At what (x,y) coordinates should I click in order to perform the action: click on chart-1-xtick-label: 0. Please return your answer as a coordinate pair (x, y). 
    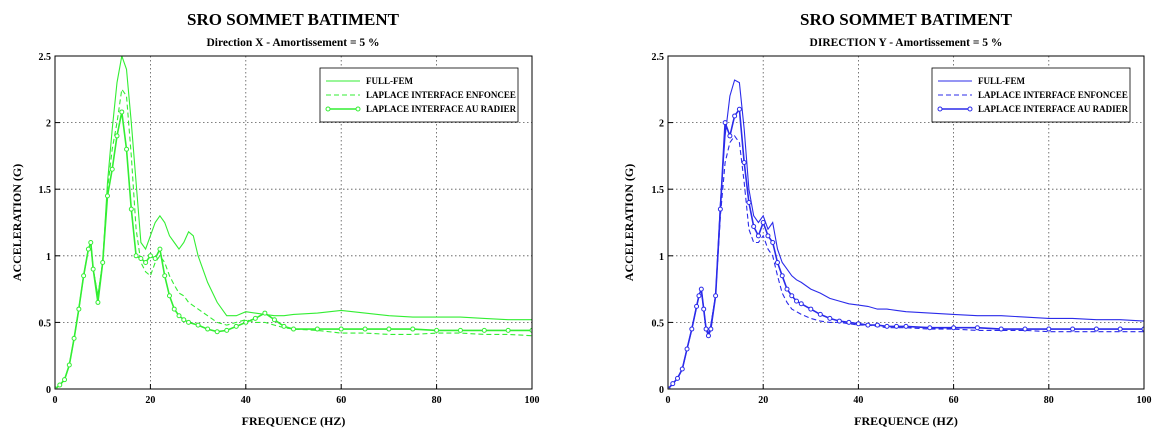
    Looking at the image, I should click on (55, 400).